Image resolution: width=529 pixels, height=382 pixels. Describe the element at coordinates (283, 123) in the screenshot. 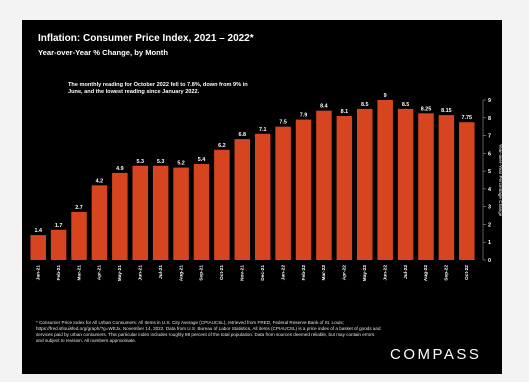

I see `data-label: 7.5` at that location.